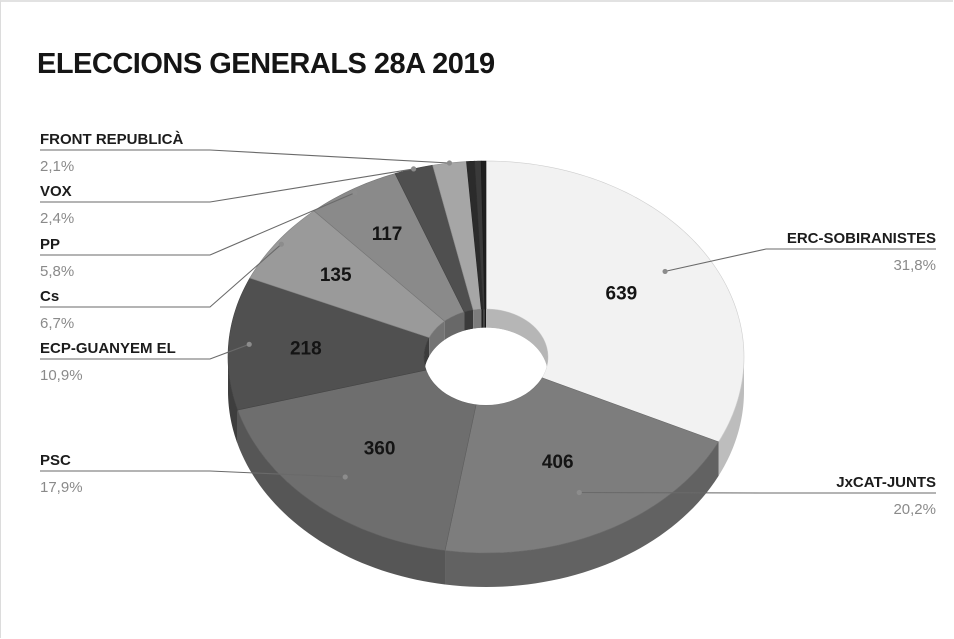 The height and width of the screenshot is (639, 954). What do you see at coordinates (57, 271) in the screenshot?
I see `slice-percent-label: 5,8%` at bounding box center [57, 271].